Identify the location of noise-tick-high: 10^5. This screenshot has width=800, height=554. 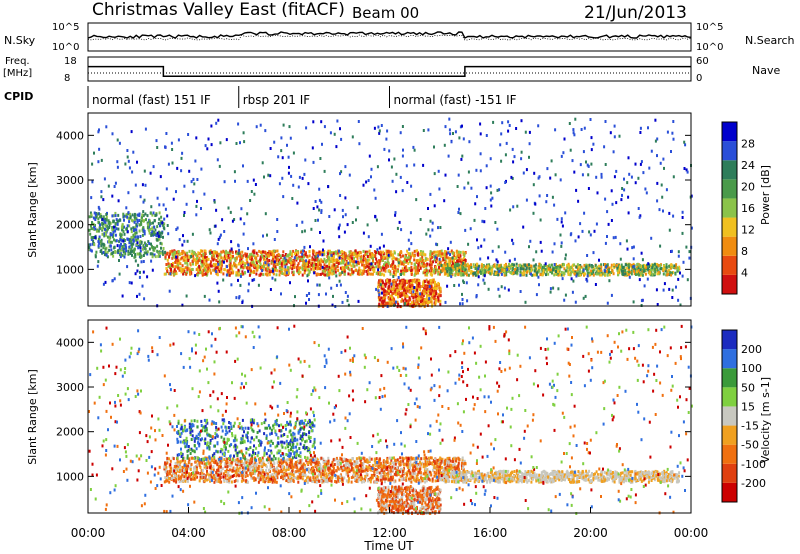
(65, 27).